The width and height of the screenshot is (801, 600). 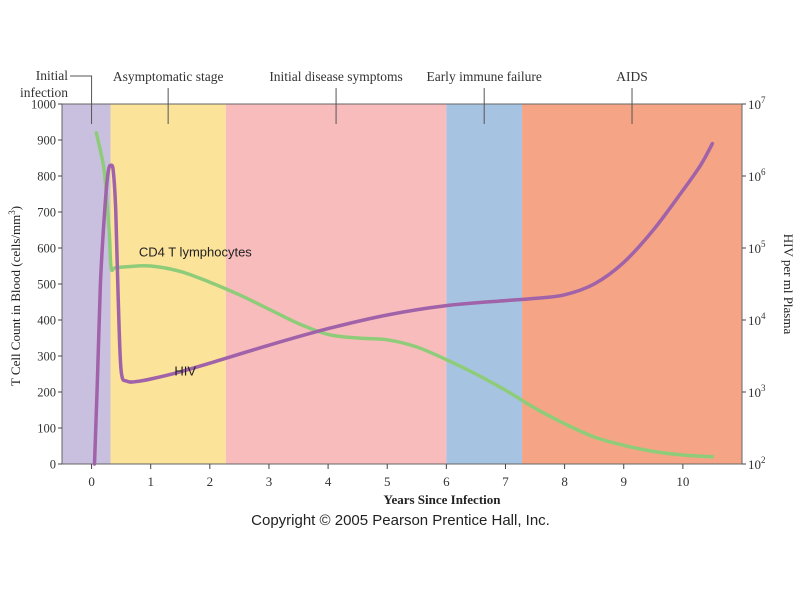 I want to click on y-left-tick-label: 400, so click(x=46, y=321).